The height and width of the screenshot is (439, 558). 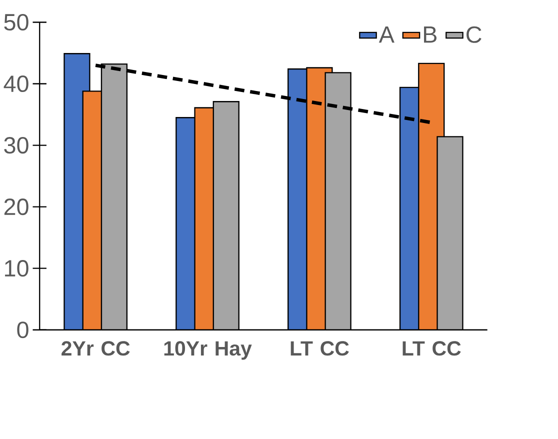 What do you see at coordinates (430, 34) in the screenshot?
I see `legend-label: B` at bounding box center [430, 34].